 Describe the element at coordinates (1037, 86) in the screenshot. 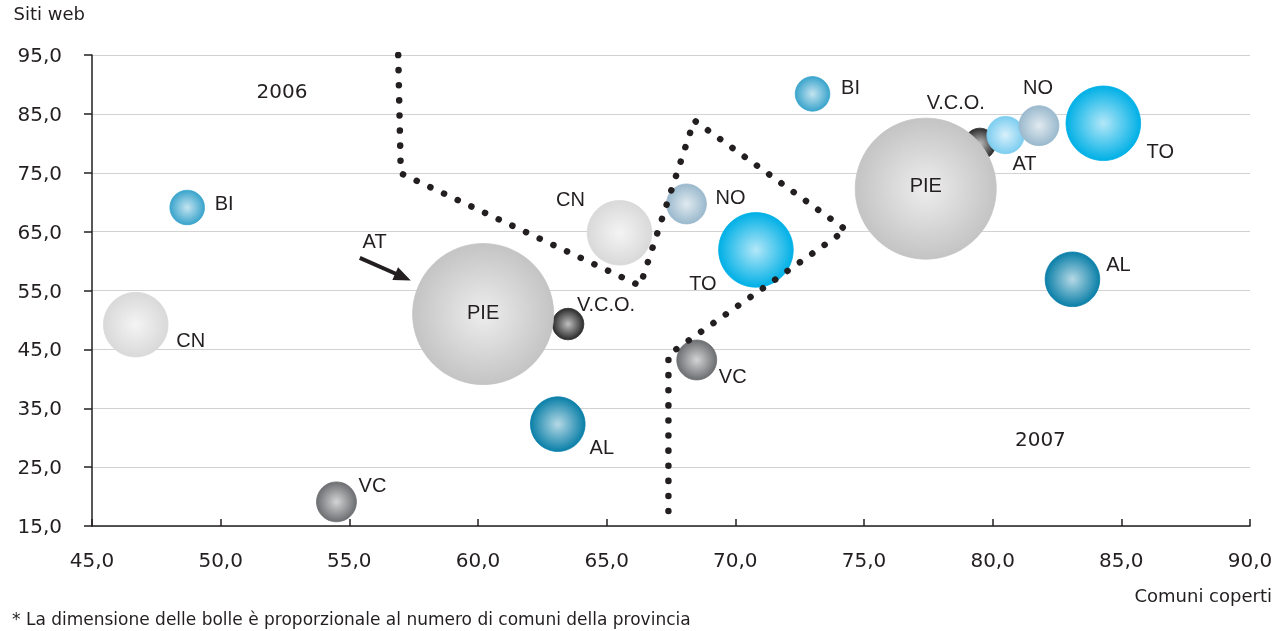

I see `text: NO` at that location.